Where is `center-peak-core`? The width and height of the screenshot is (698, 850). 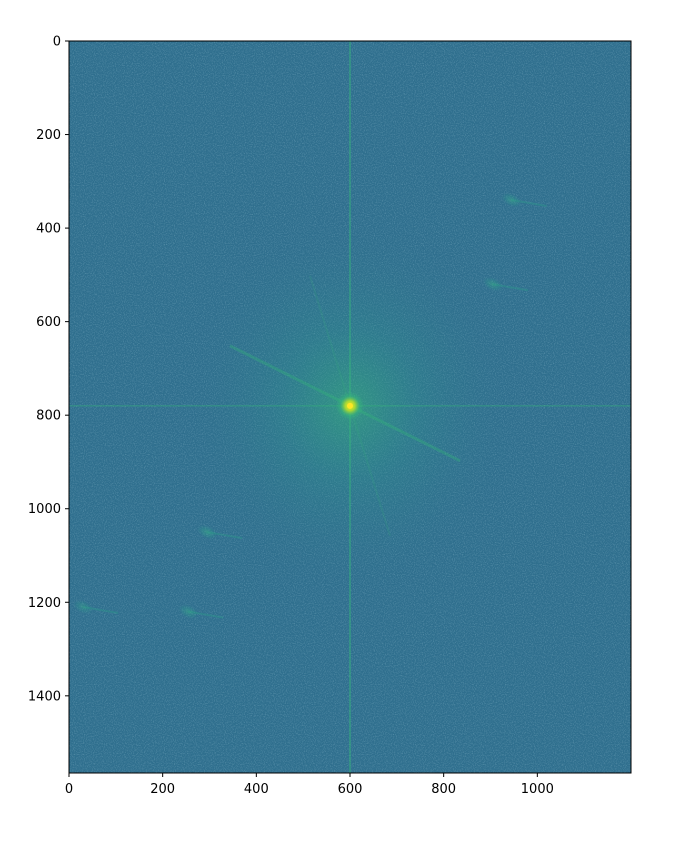 center-peak-core is located at coordinates (350, 405).